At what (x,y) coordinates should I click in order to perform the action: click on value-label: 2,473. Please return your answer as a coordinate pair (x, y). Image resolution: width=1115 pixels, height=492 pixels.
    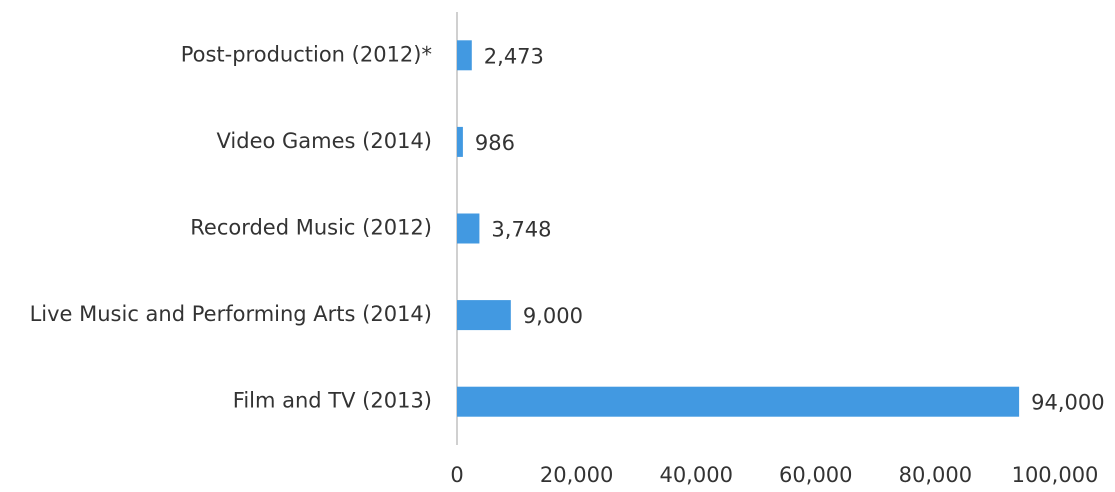
    Looking at the image, I should click on (514, 56).